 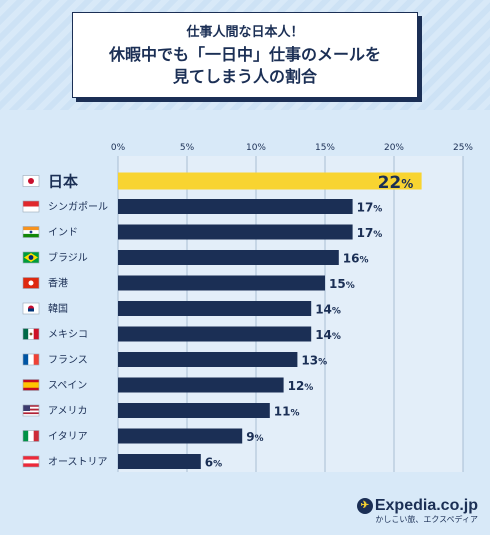 I want to click on austria-flag-icon, so click(x=31, y=461).